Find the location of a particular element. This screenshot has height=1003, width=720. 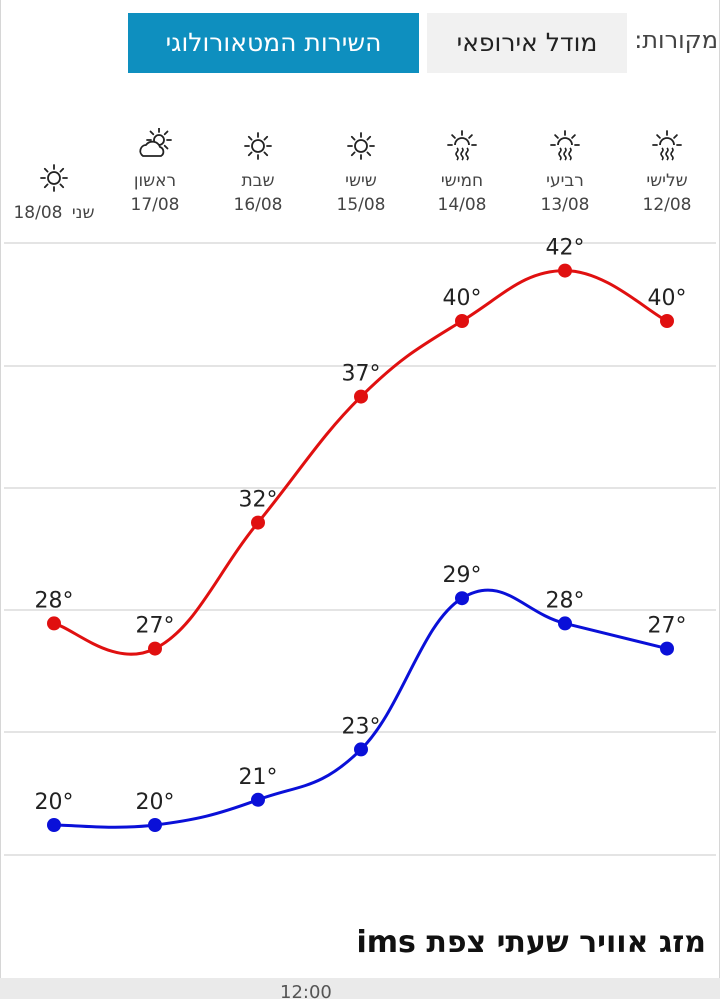

section-title: מזג אוויר שעתי צפת ims is located at coordinates (531, 942).